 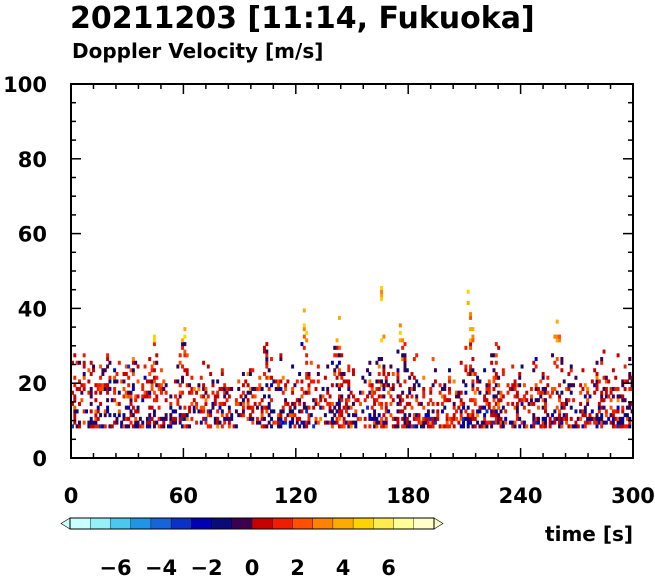 What do you see at coordinates (141, 523) in the screenshot?
I see `colorbar-segment` at bounding box center [141, 523].